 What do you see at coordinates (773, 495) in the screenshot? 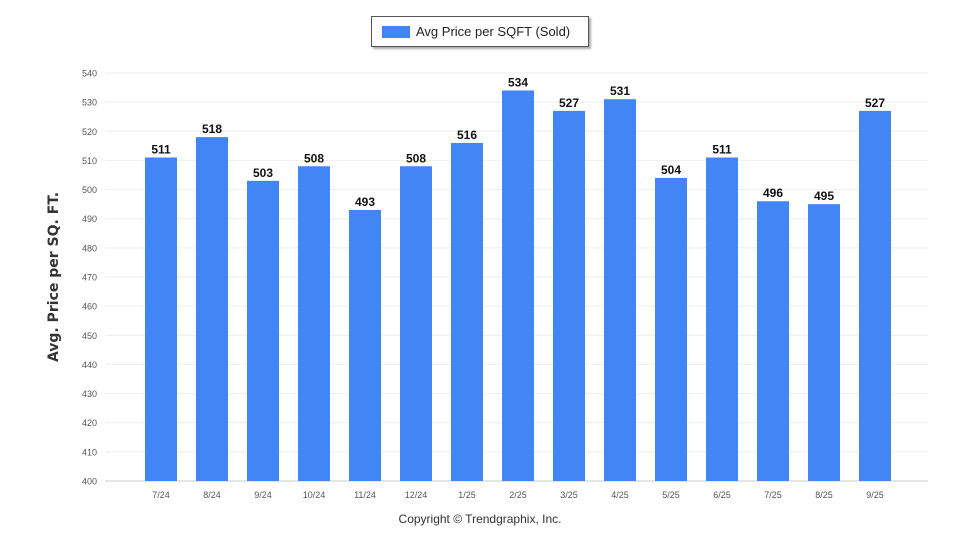
I see `x-tick-label: 7/25` at bounding box center [773, 495].